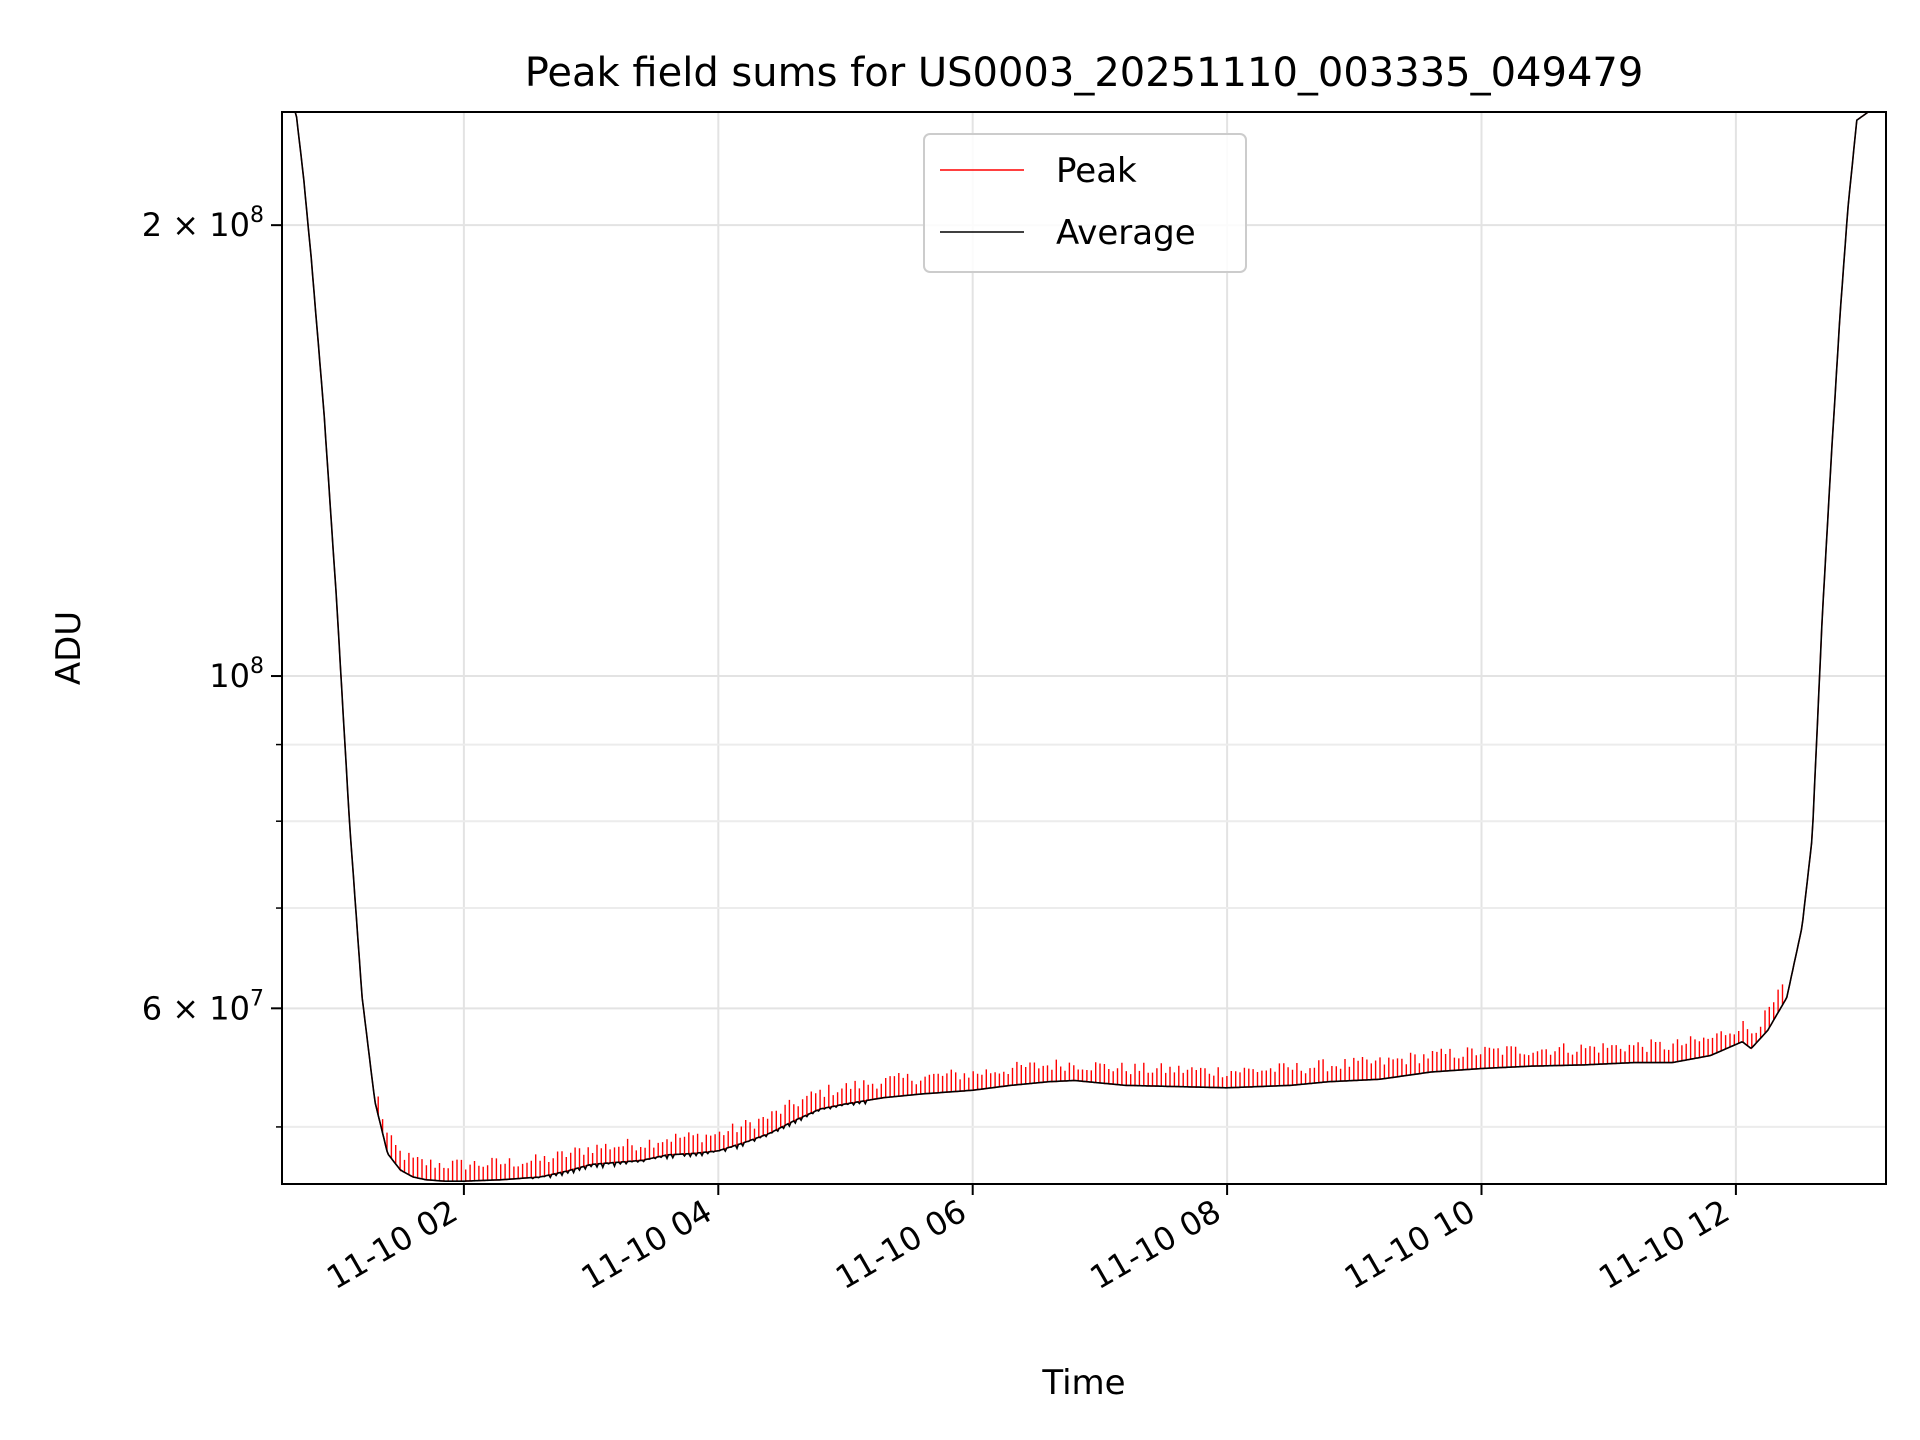  I want to click on legend: Peak Average, so click(1085, 203).